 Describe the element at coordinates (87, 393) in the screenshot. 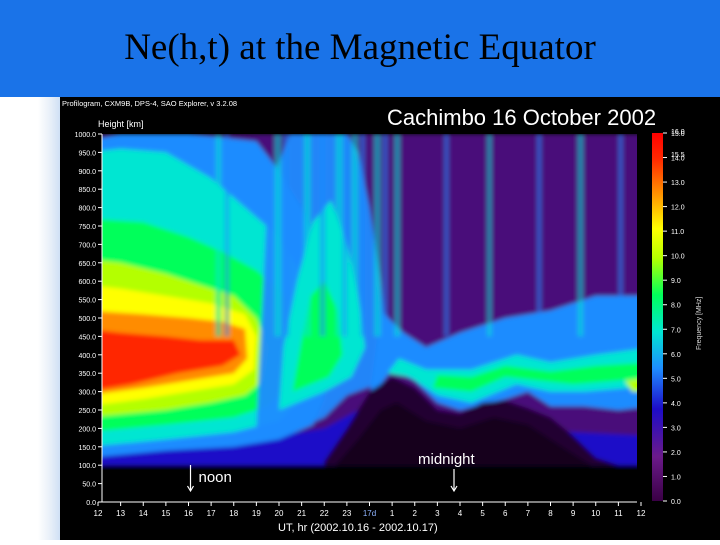

I see `y-tick-label: 300.0` at that location.